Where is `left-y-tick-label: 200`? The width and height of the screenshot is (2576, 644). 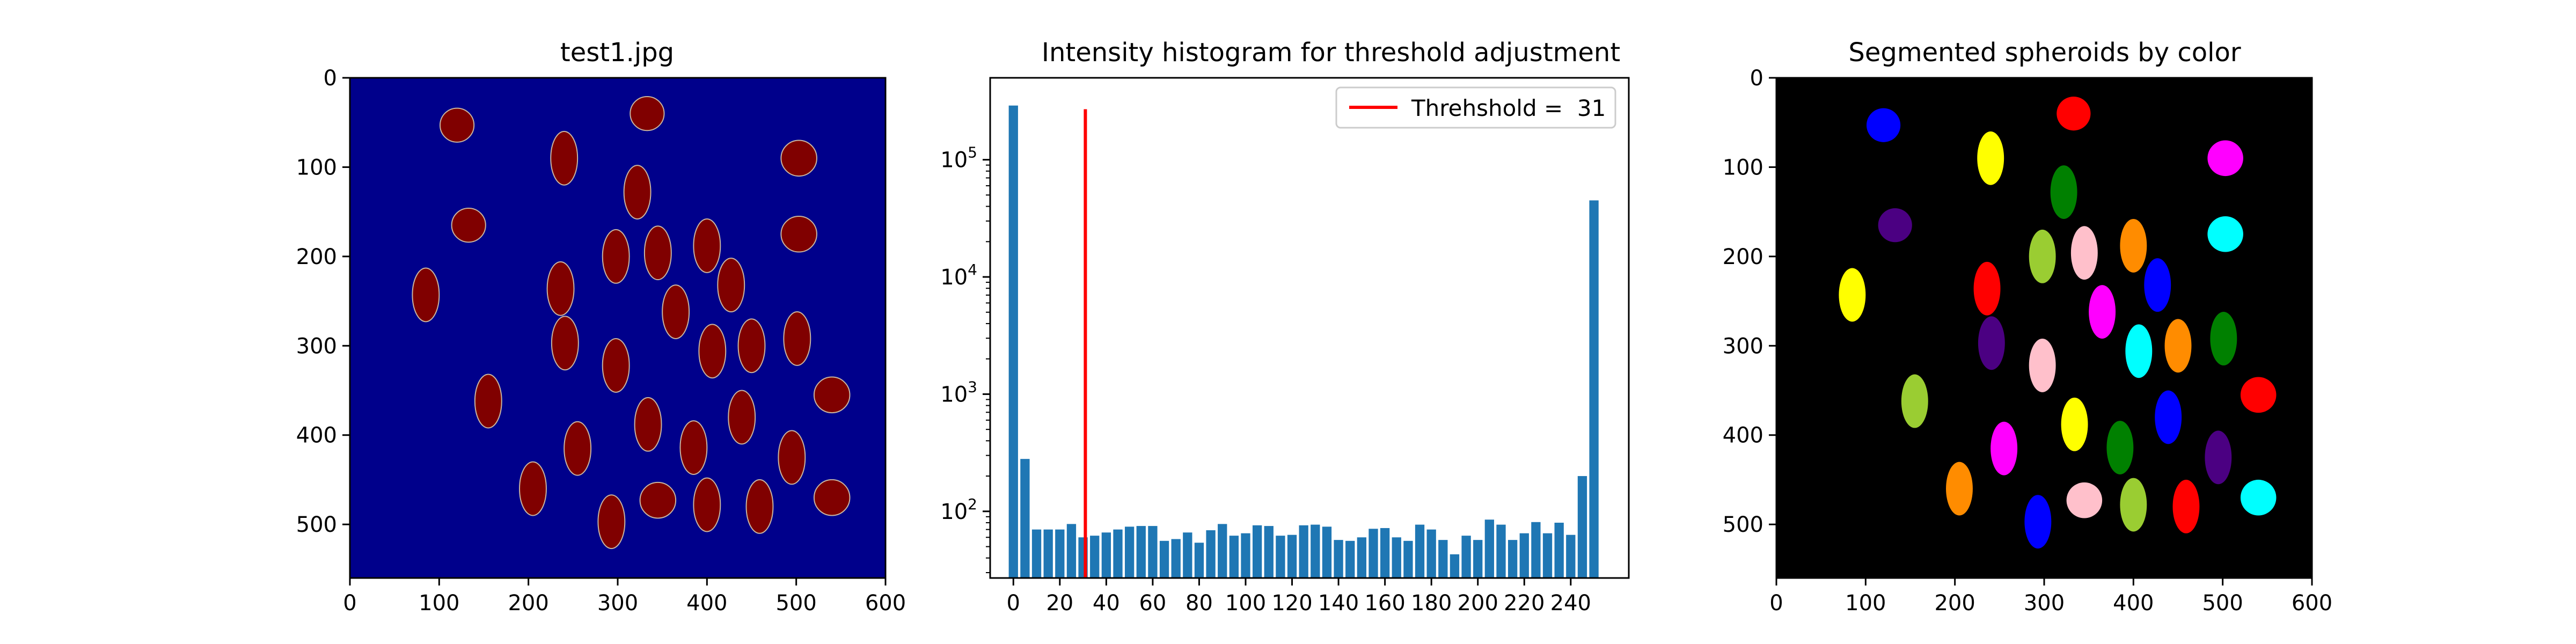 left-y-tick-label: 200 is located at coordinates (316, 257).